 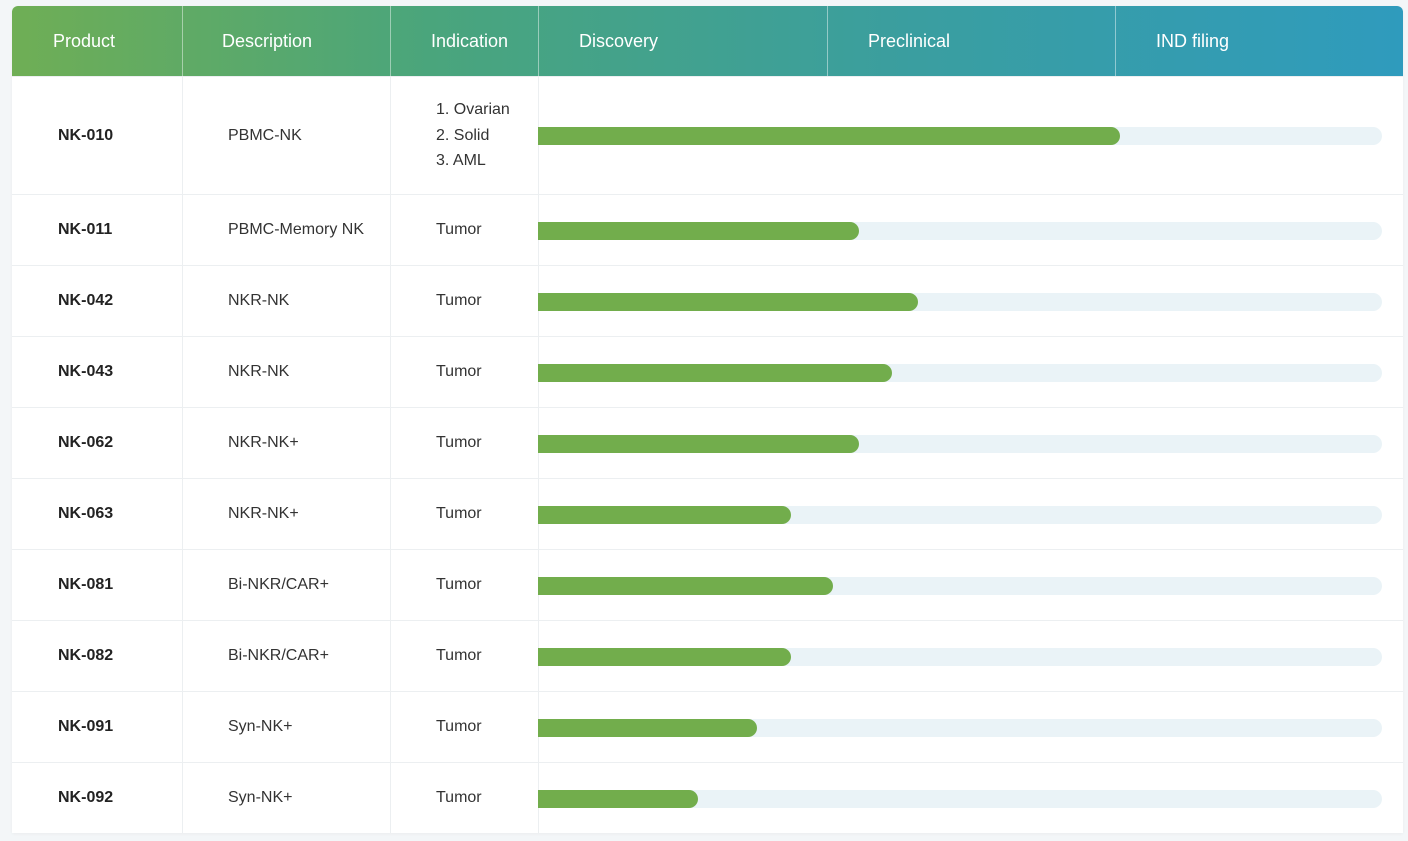 I want to click on table-row: NK-063 NKR-NK+ Tumor, so click(x=707, y=513).